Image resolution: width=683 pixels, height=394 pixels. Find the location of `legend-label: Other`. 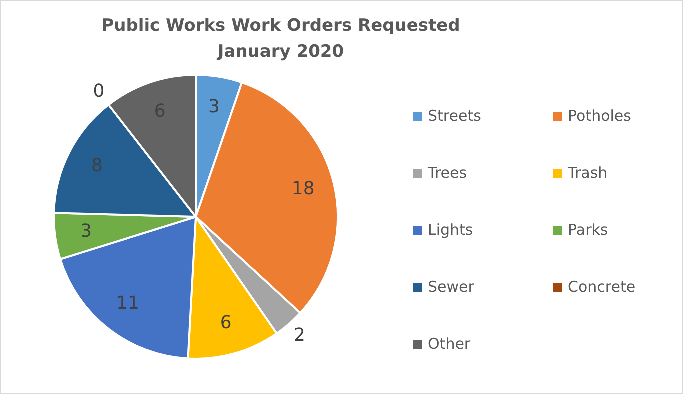

legend-label: Other is located at coordinates (449, 344).